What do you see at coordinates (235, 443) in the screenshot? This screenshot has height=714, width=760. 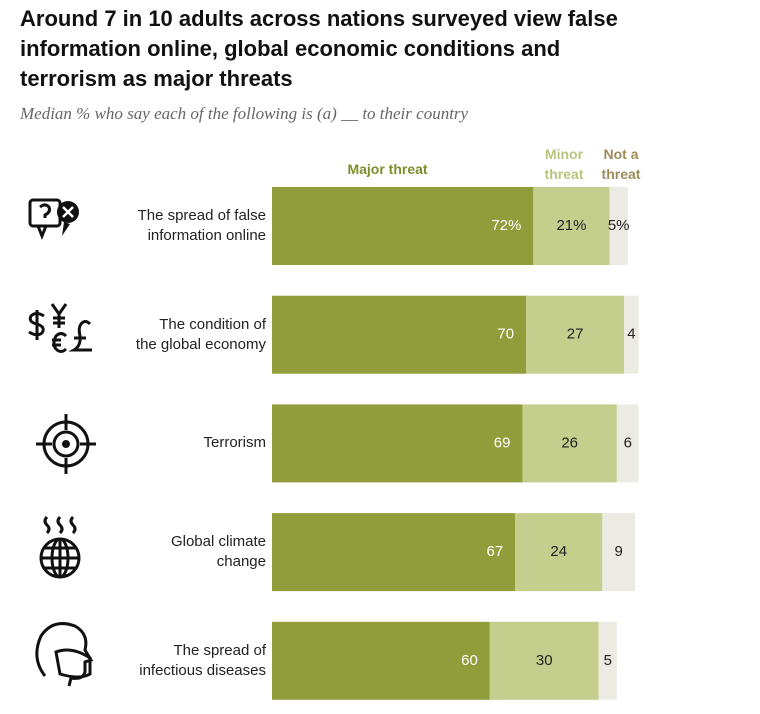 I see `category-label: Terrorism` at bounding box center [235, 443].